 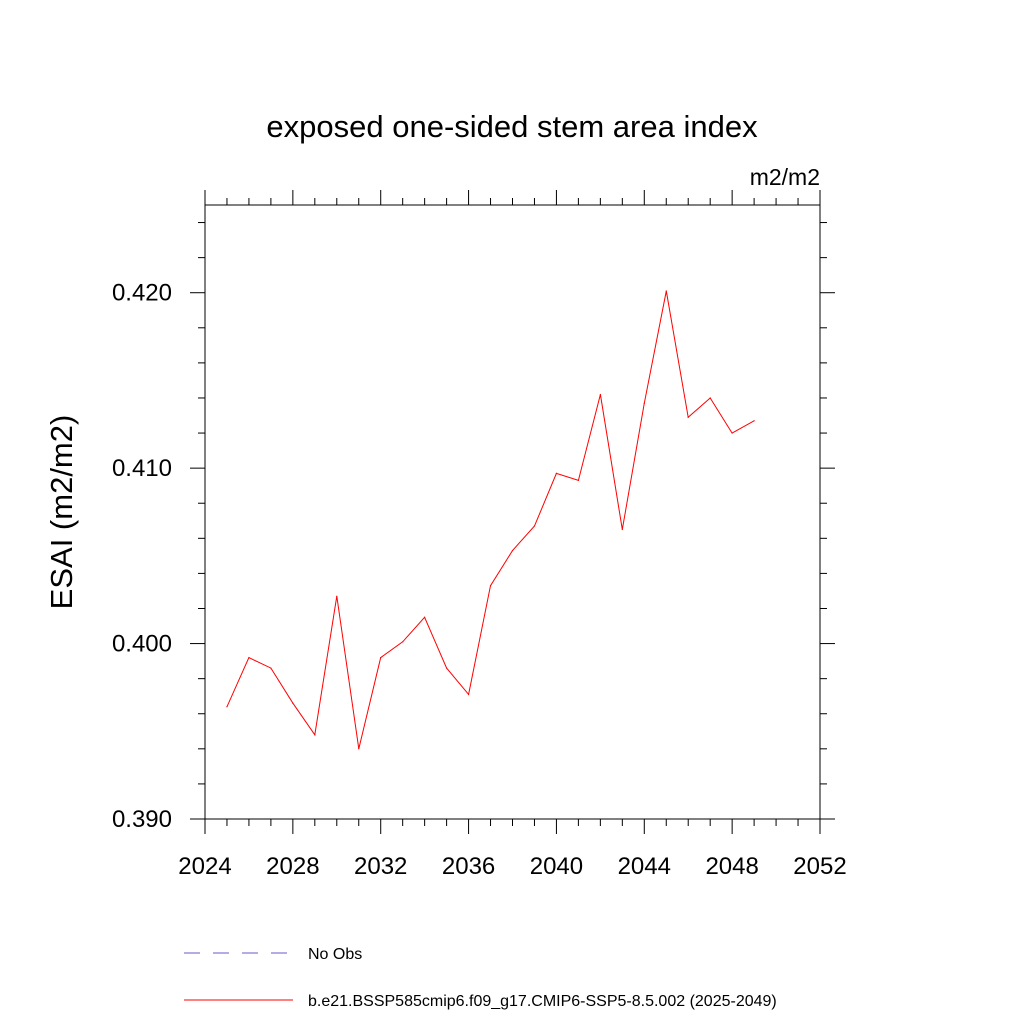 I want to click on x-tick-label: 2052, so click(x=819, y=866).